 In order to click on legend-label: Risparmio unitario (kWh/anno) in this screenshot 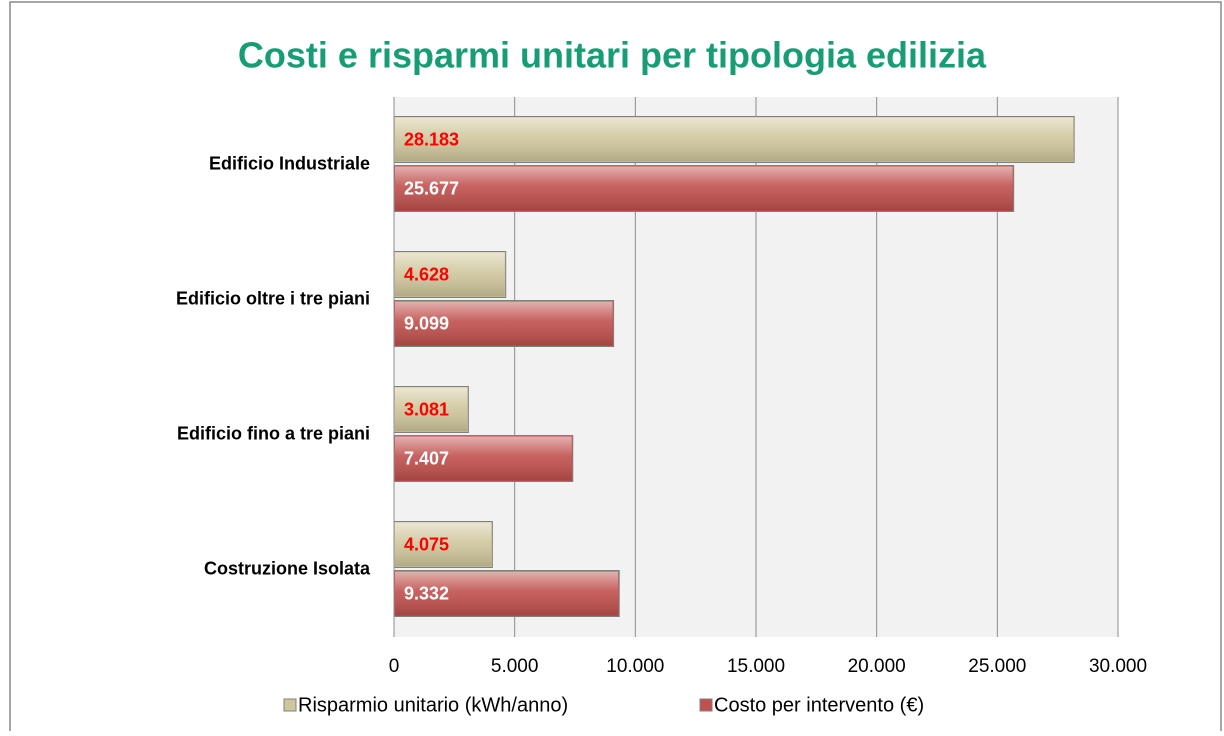, I will do `click(433, 705)`.